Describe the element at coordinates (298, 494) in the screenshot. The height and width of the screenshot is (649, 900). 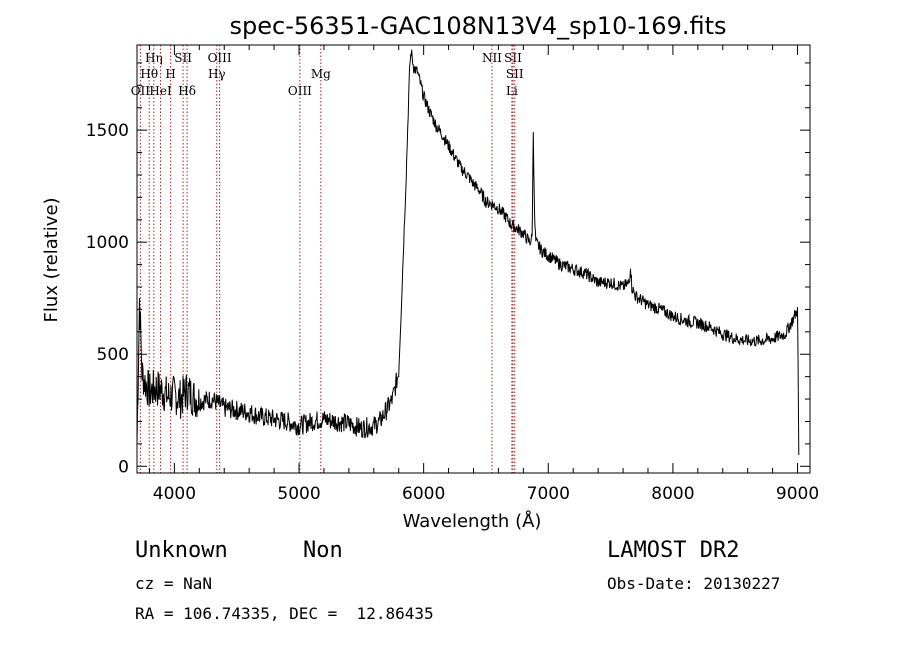
I see `x-tick-label: 5000` at that location.